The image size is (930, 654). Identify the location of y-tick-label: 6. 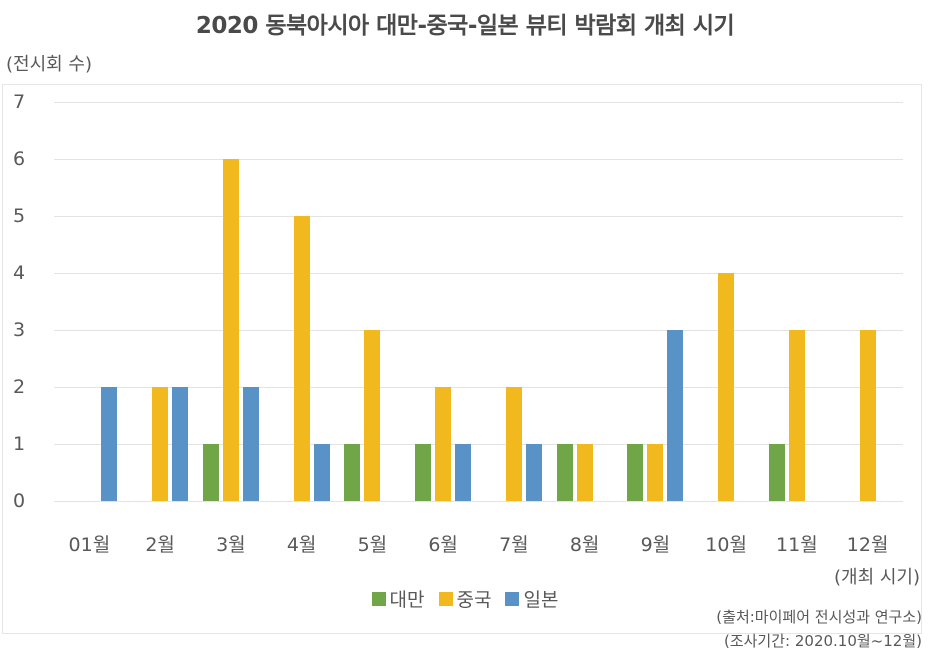
(19, 159).